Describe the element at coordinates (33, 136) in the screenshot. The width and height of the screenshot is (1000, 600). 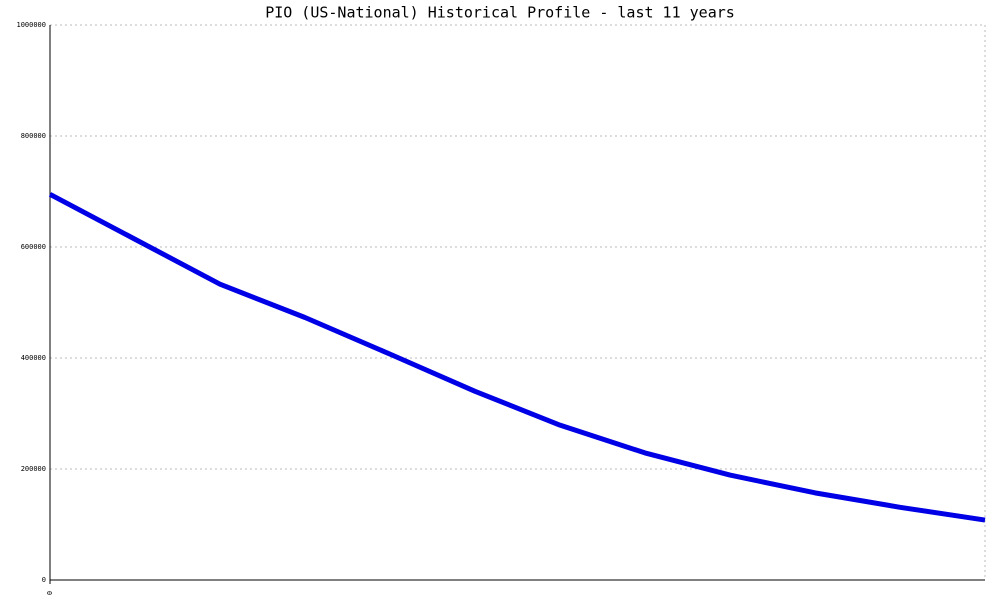
I see `y-tick-label: 800000` at that location.